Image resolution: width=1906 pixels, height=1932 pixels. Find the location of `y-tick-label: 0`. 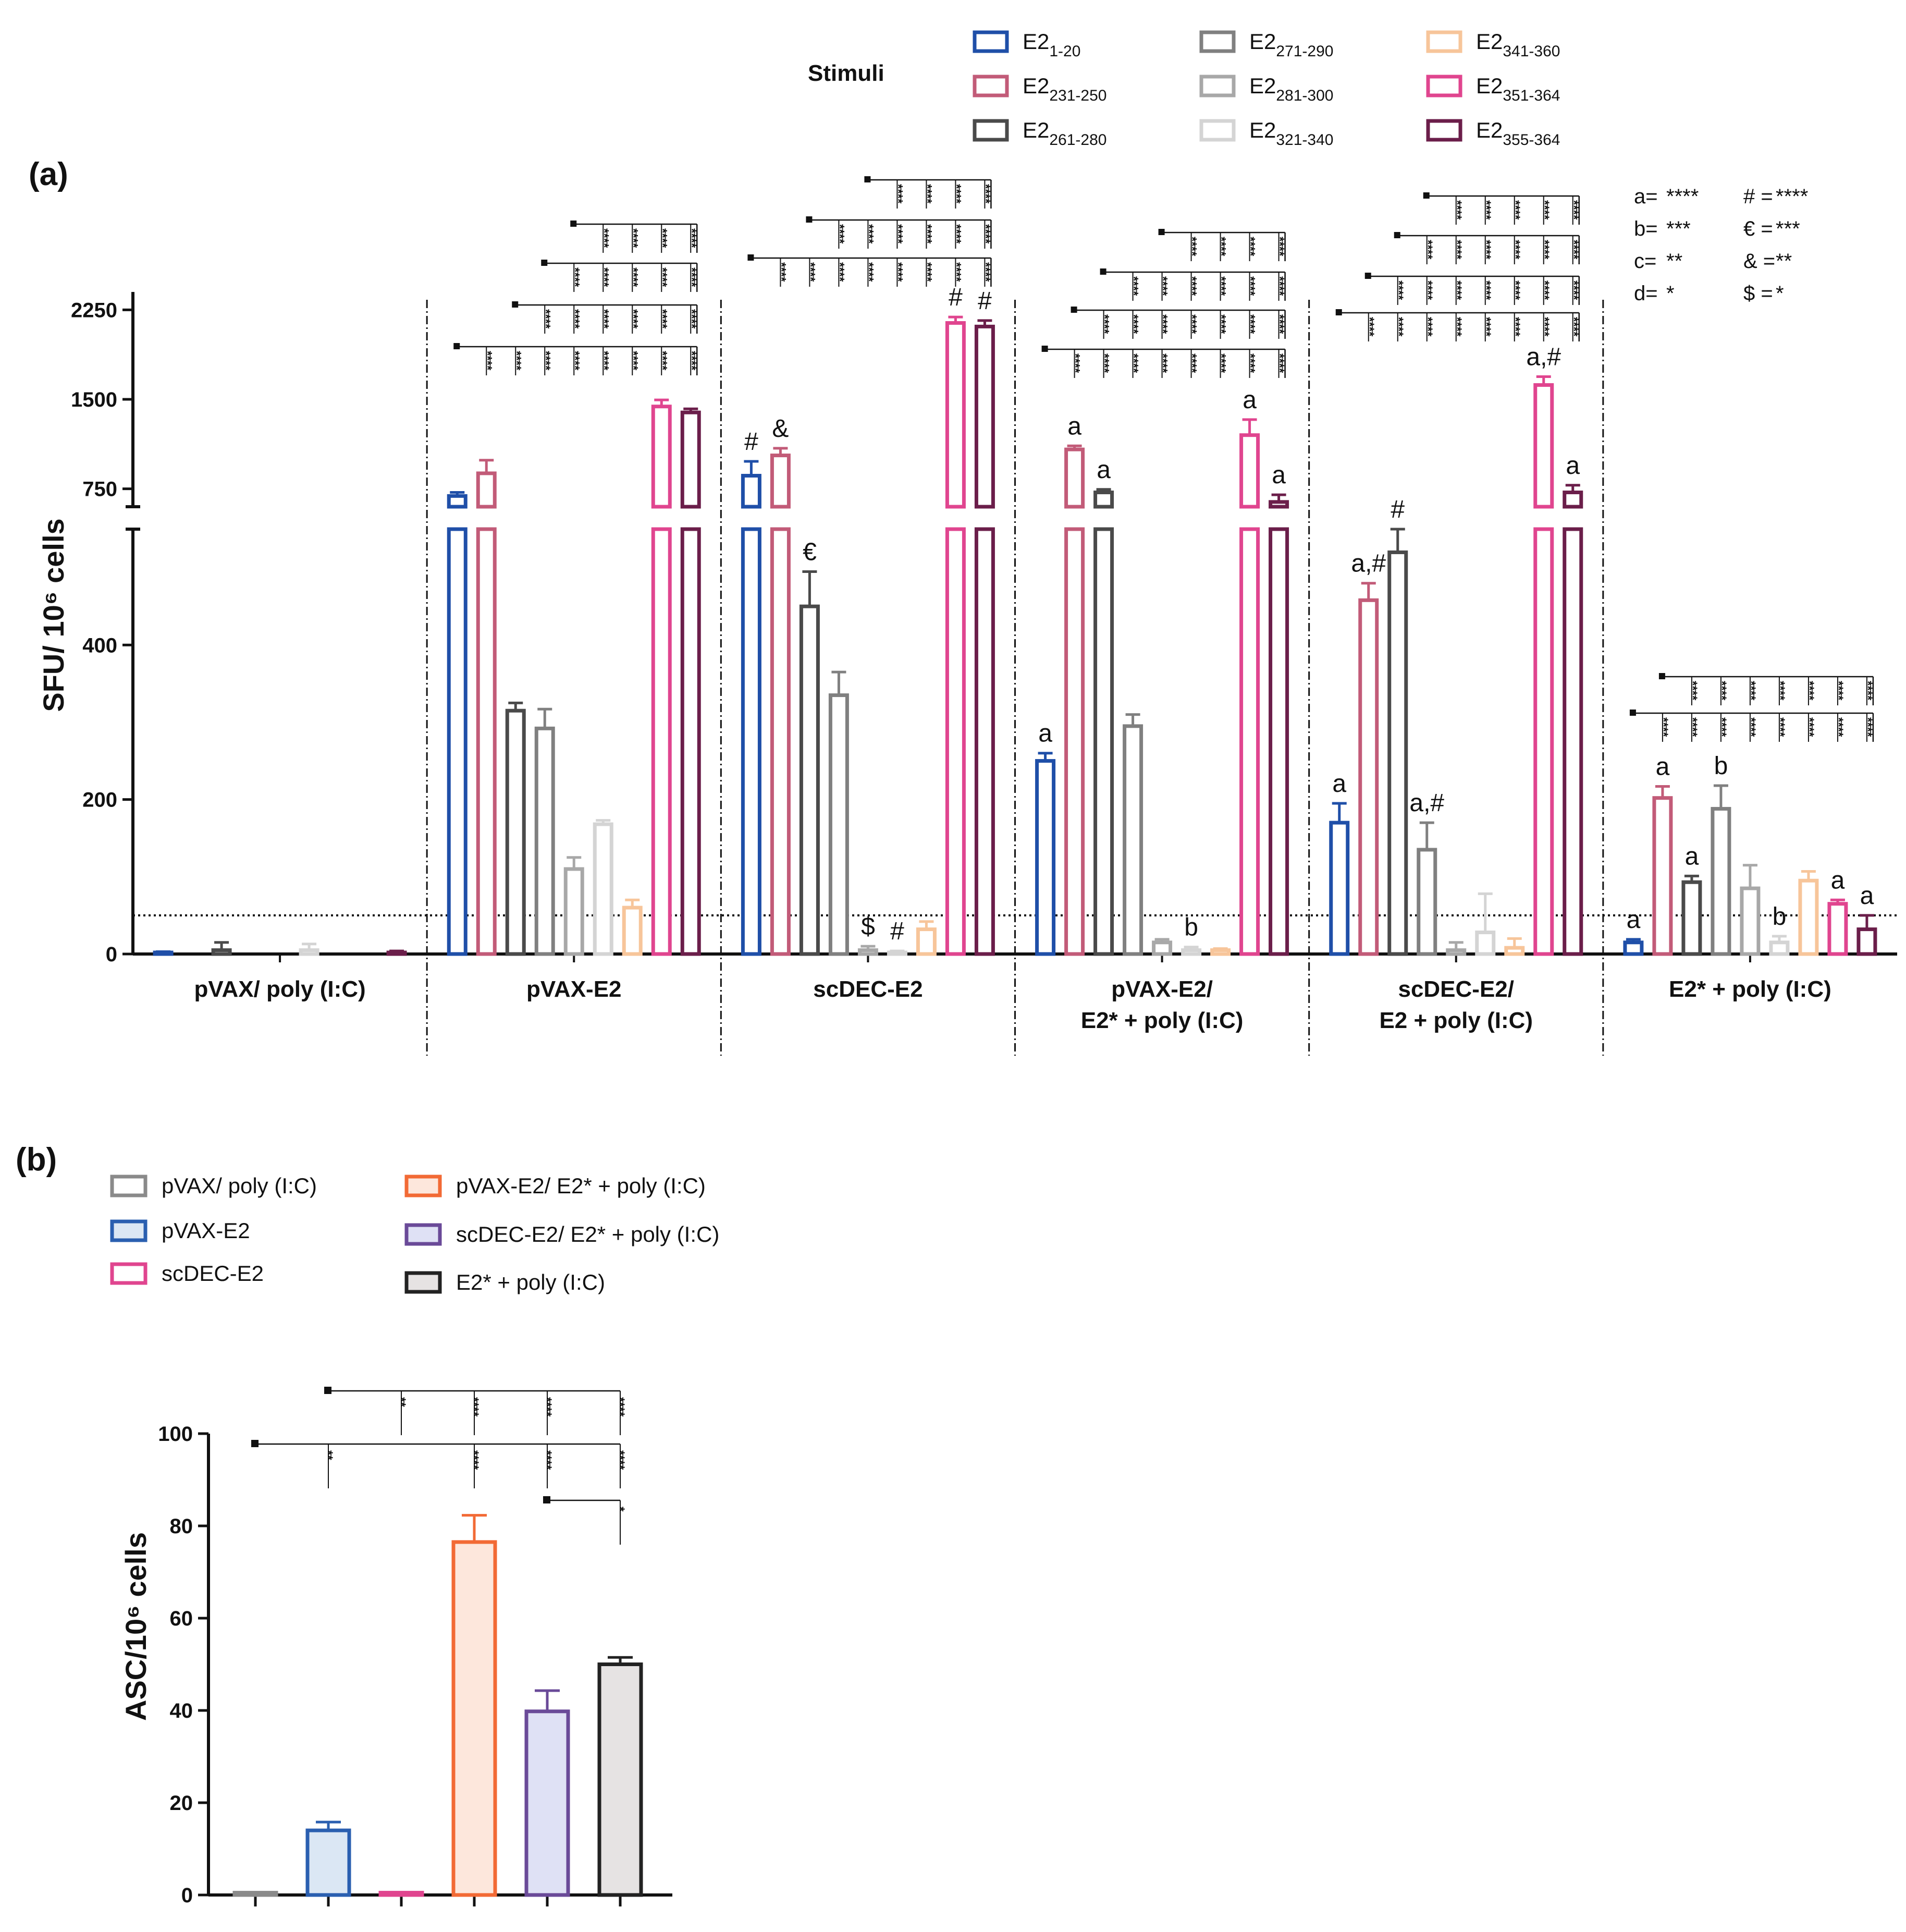

y-tick-label: 0 is located at coordinates (187, 1896).